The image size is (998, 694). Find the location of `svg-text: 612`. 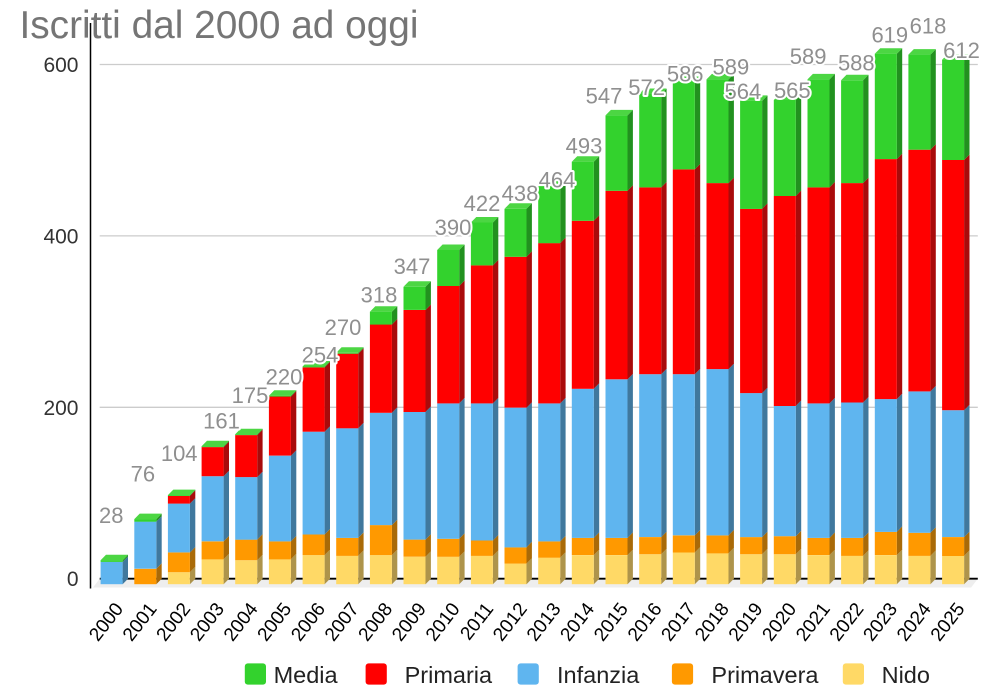

svg-text: 612 is located at coordinates (961, 50).